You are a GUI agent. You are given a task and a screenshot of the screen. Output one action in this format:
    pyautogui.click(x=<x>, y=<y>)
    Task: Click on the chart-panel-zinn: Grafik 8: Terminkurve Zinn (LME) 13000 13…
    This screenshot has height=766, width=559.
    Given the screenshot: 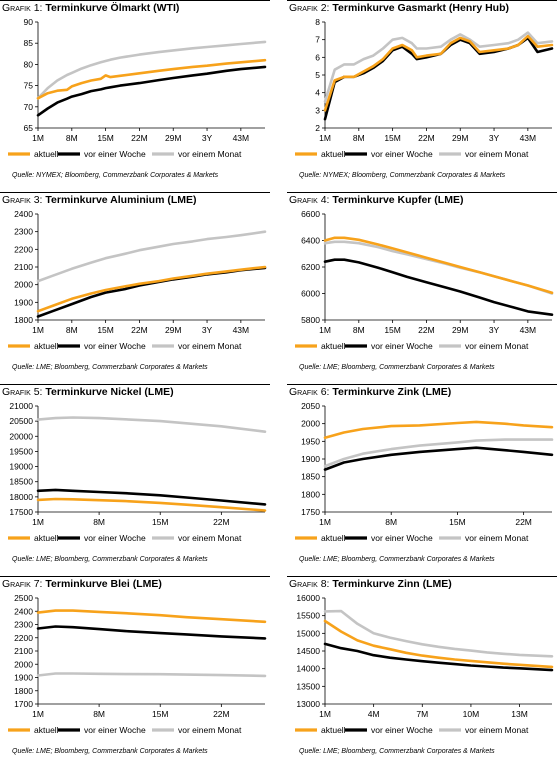 What is the action you would take?
    pyautogui.click(x=422, y=671)
    